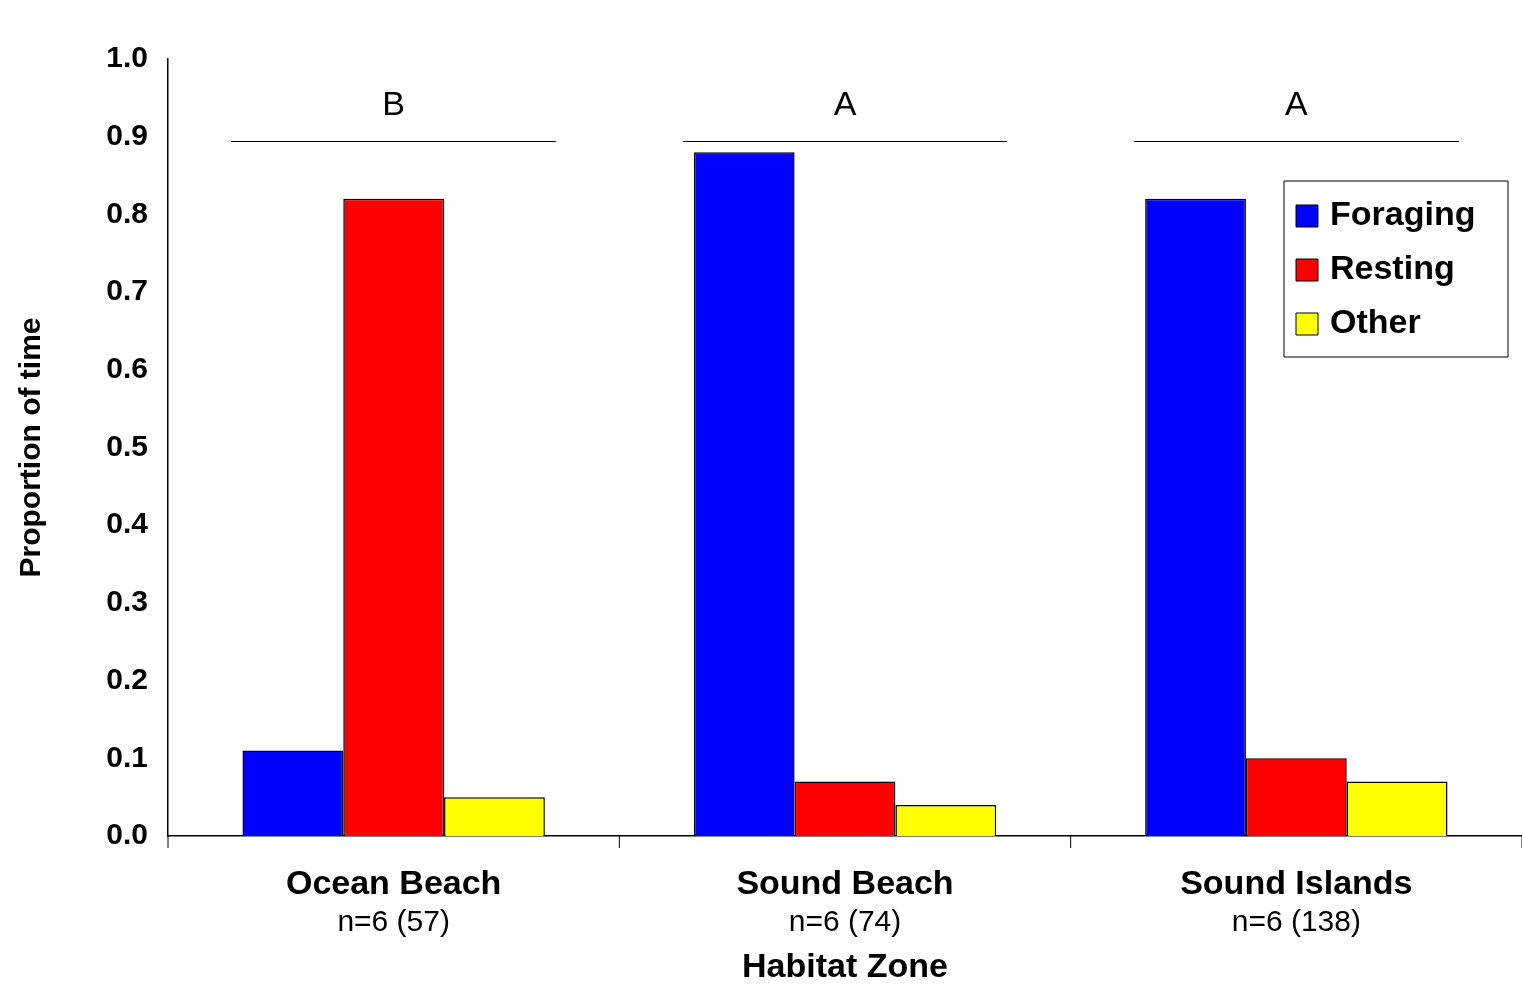  I want to click on y-tick-label: 0.6, so click(127, 368).